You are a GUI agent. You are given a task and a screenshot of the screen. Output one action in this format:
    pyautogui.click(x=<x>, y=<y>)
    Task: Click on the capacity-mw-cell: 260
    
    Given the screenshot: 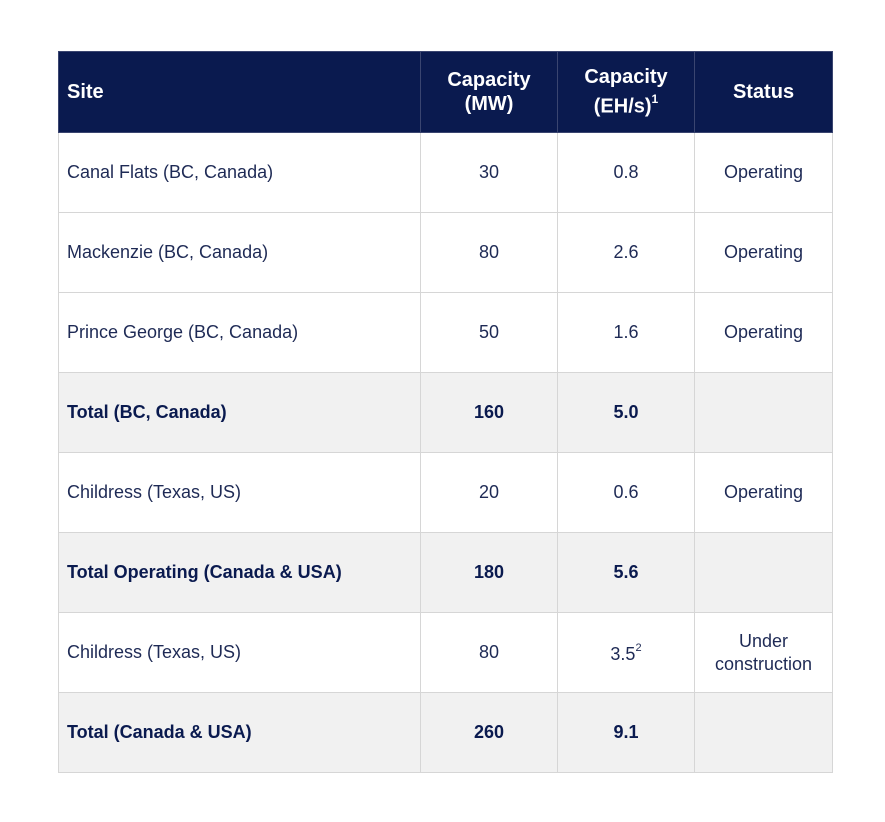 What is the action you would take?
    pyautogui.click(x=489, y=732)
    